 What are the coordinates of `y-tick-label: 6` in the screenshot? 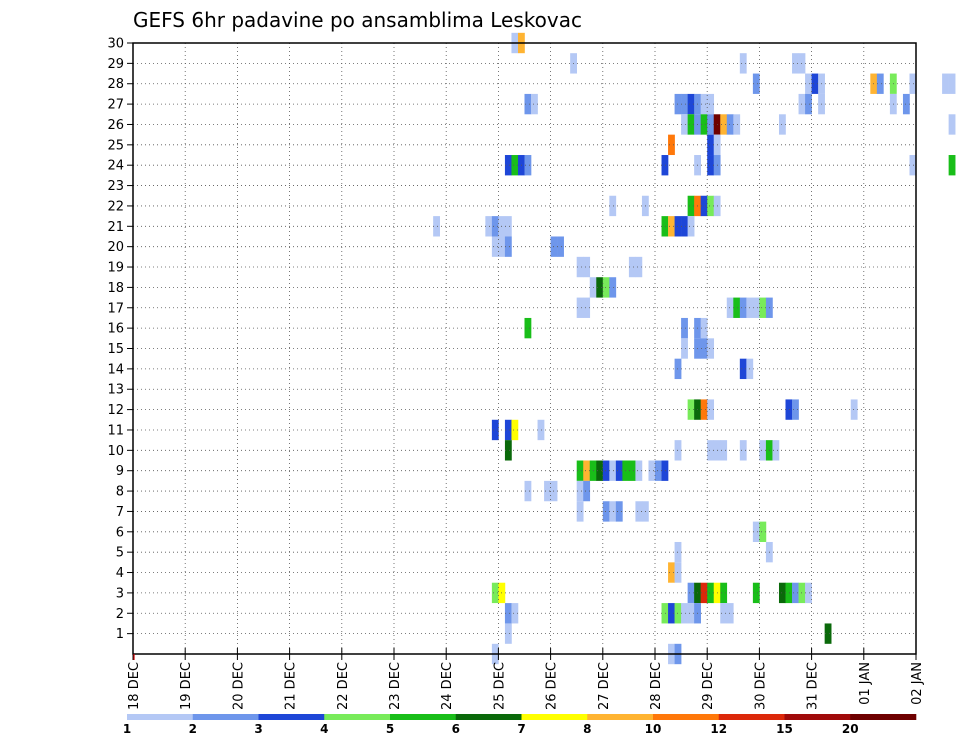 It's located at (120, 532).